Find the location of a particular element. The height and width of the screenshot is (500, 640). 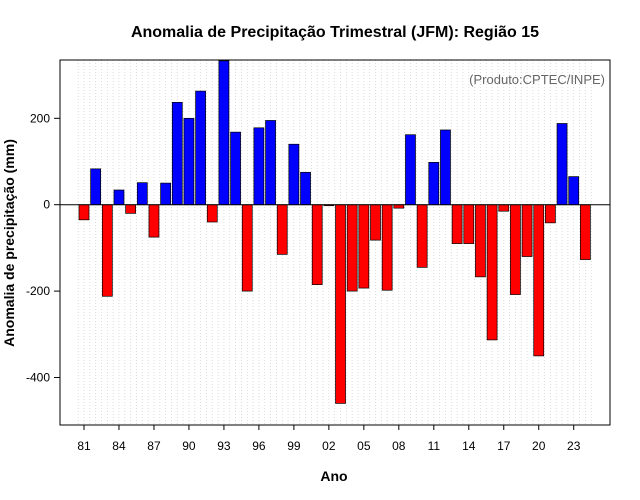

bar-2020 is located at coordinates (539, 280).